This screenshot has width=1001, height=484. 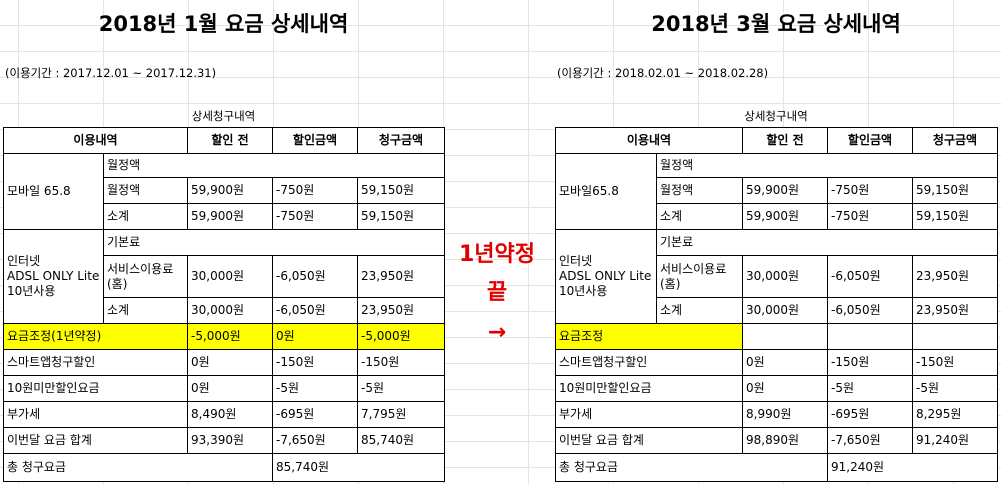 What do you see at coordinates (230, 414) in the screenshot?
I see `amount-cell: 8,490원` at bounding box center [230, 414].